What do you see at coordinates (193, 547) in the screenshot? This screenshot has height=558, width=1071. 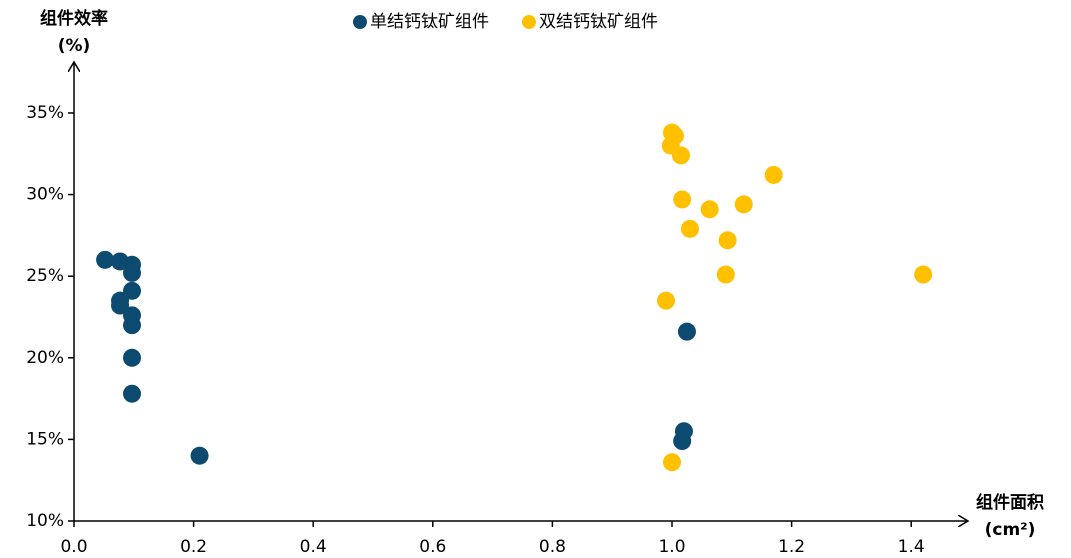 I see `x-tick-label: 0.2` at bounding box center [193, 547].